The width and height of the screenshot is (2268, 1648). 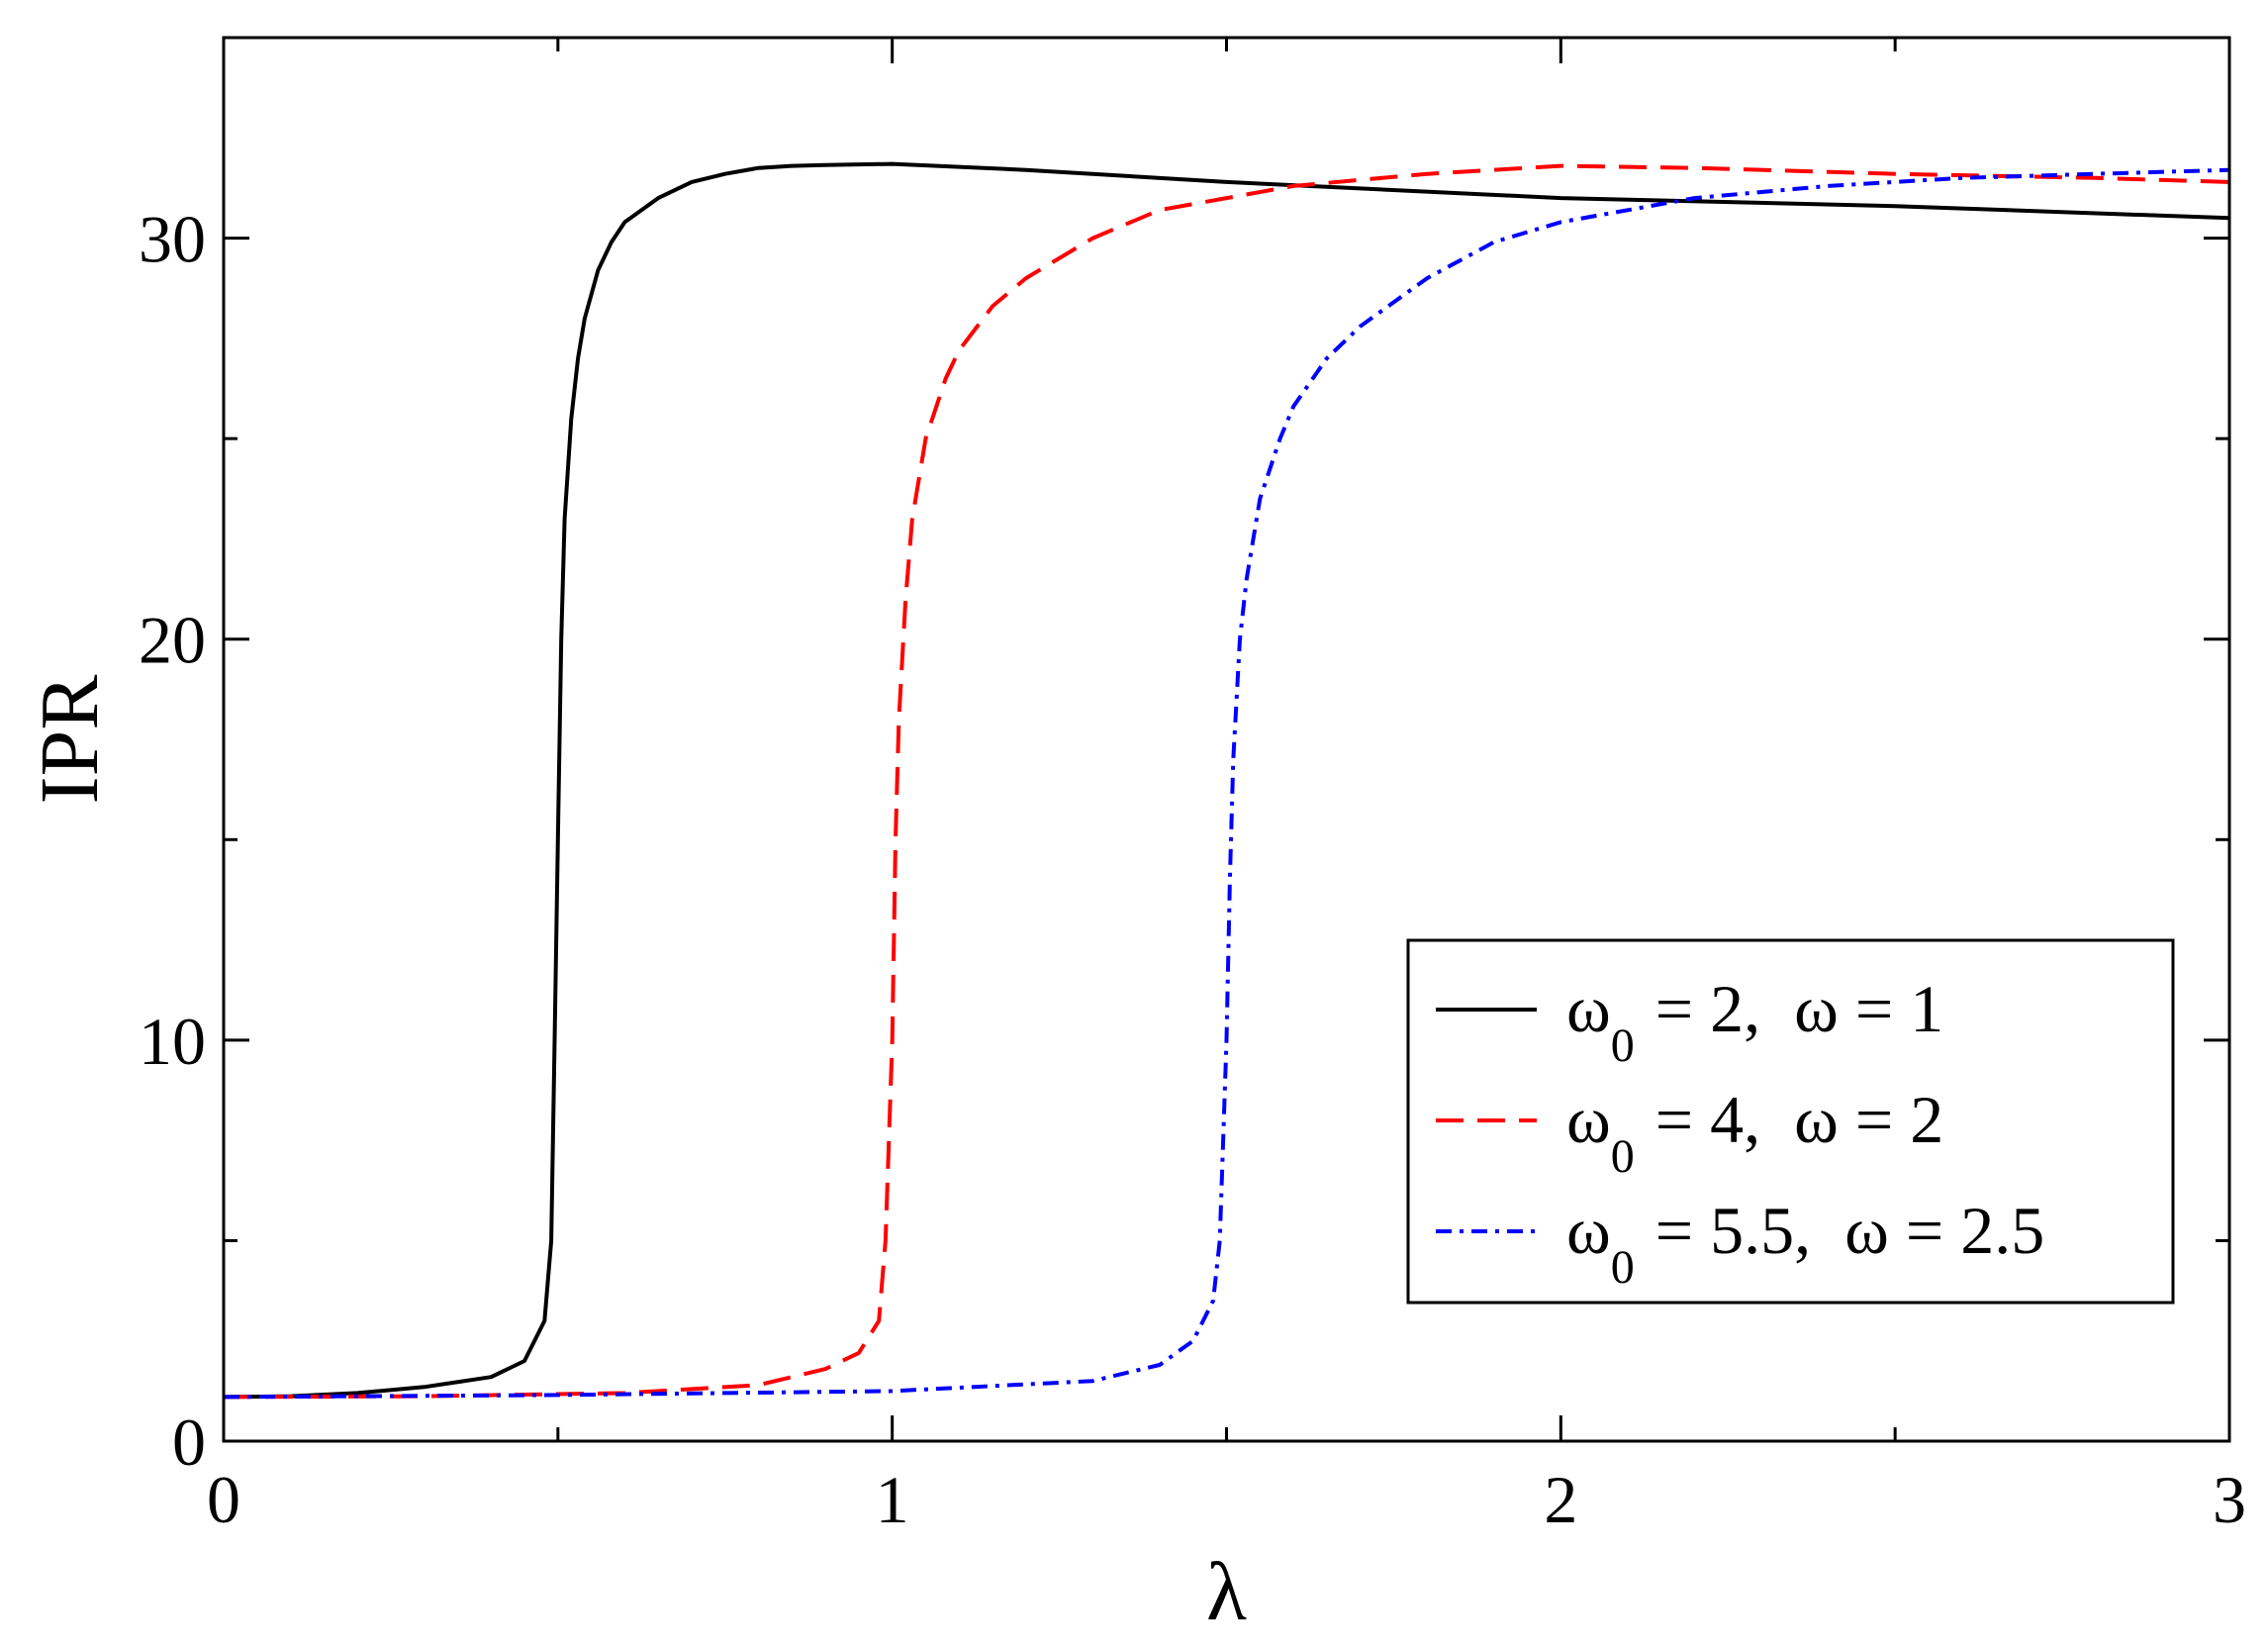 What do you see at coordinates (1623, 1045) in the screenshot?
I see `legend-subscript-1: 0` at bounding box center [1623, 1045].